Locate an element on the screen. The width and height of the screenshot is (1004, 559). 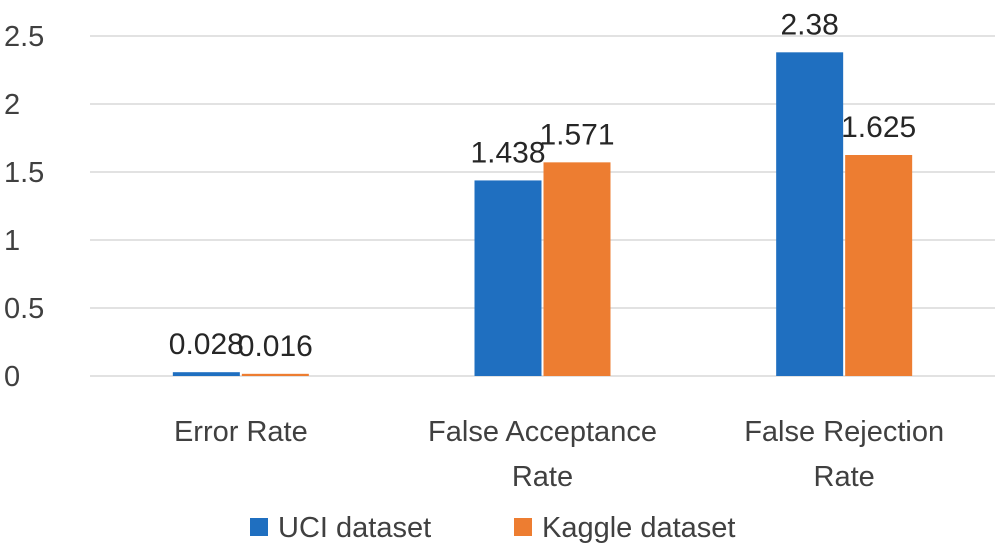
legend-label: UCI dataset is located at coordinates (354, 528).